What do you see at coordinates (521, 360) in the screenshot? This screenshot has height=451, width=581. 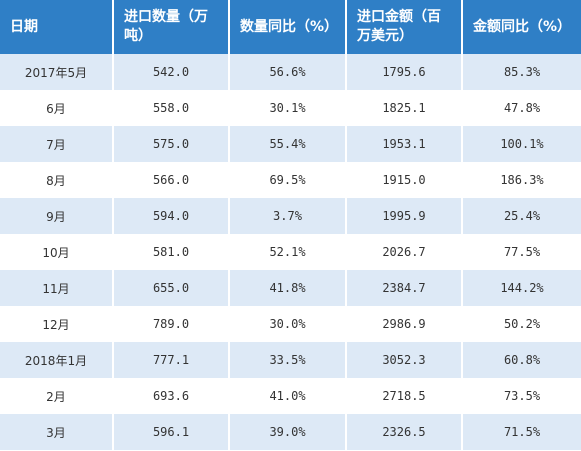 I see `value-yoy-cell: 60.8%` at bounding box center [521, 360].